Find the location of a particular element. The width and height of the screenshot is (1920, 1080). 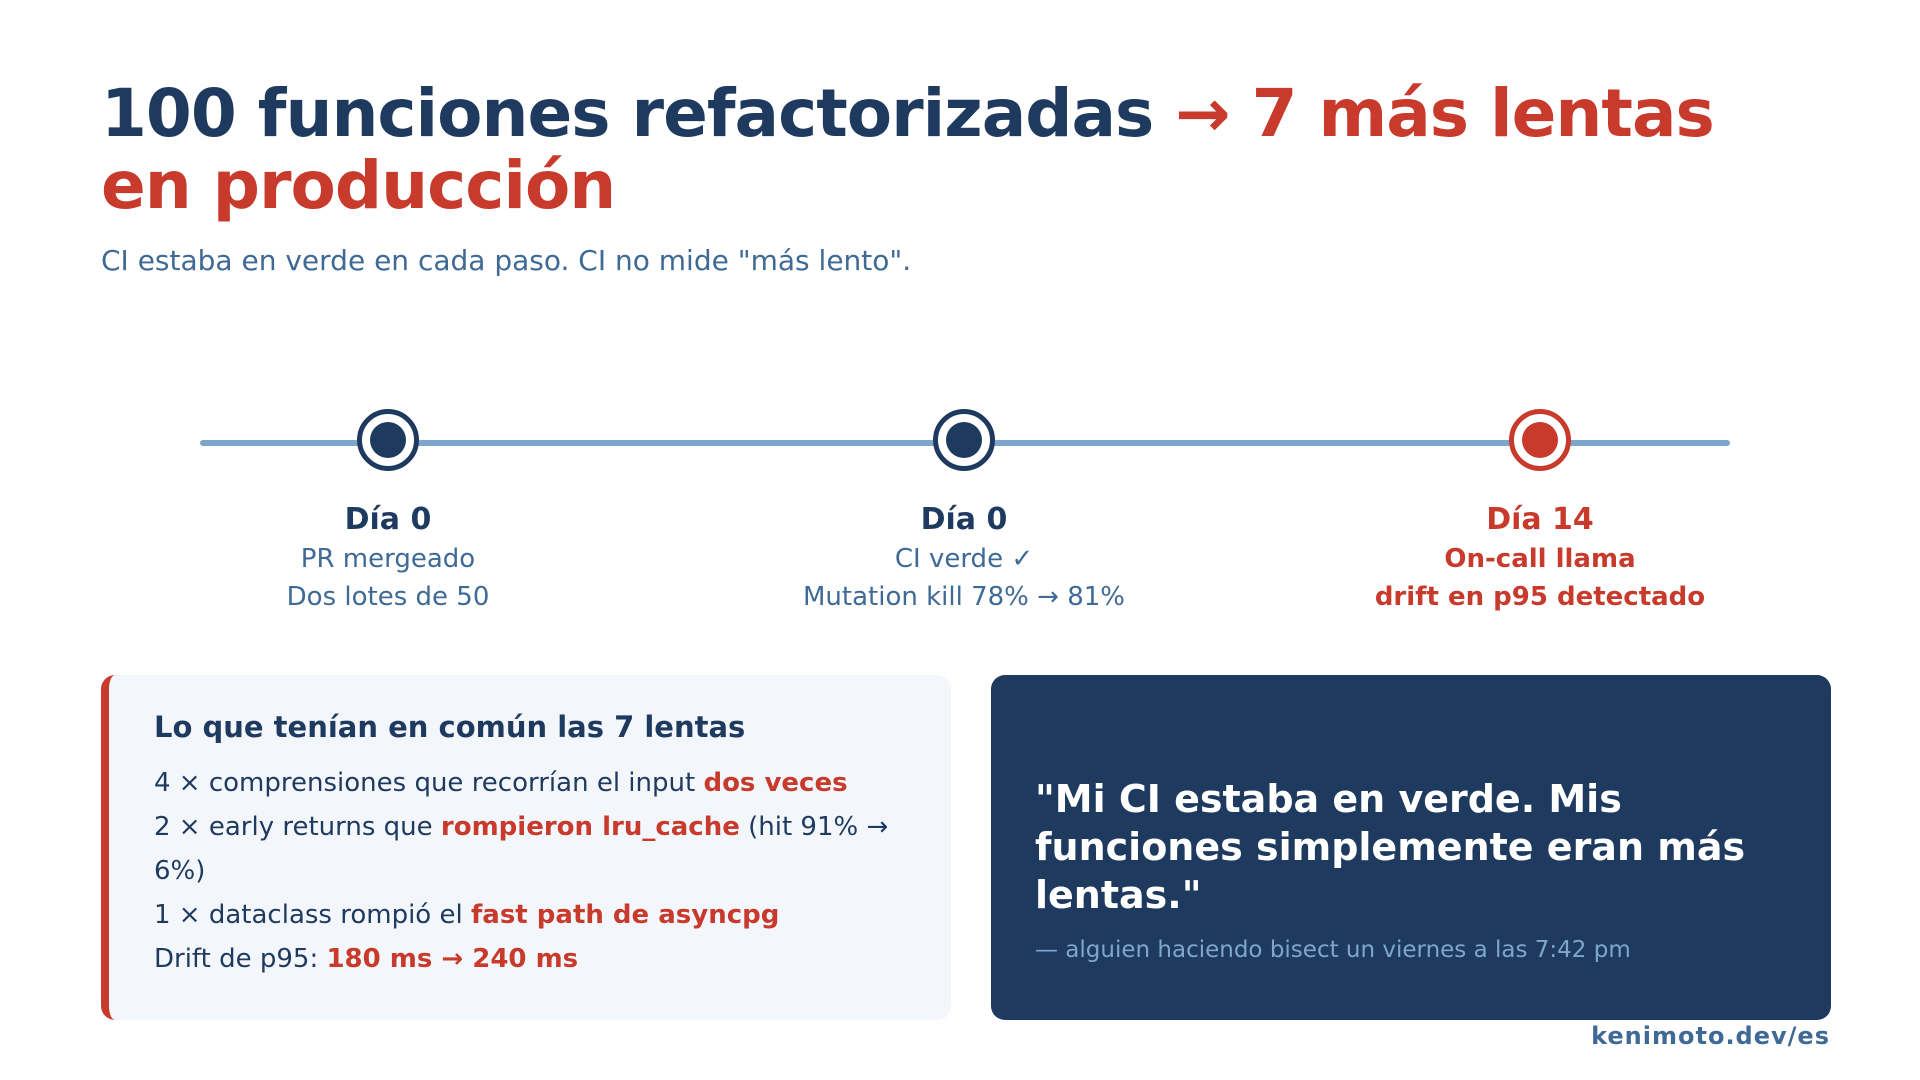

summary-row-4: Drift de p95: 180 ms → 240 ms is located at coordinates (534, 959).